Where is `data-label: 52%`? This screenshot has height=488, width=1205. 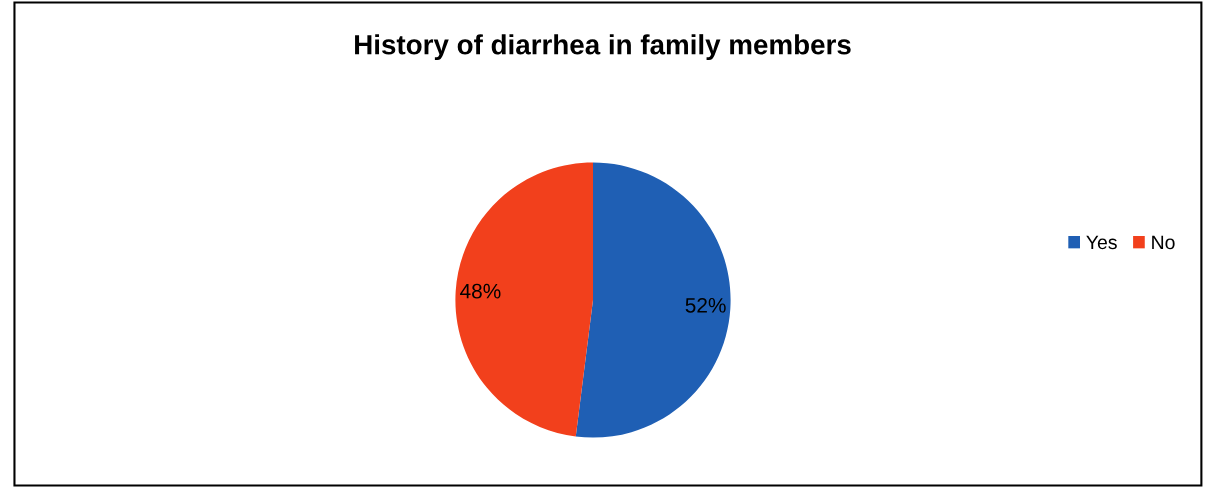
data-label: 52% is located at coordinates (705, 305).